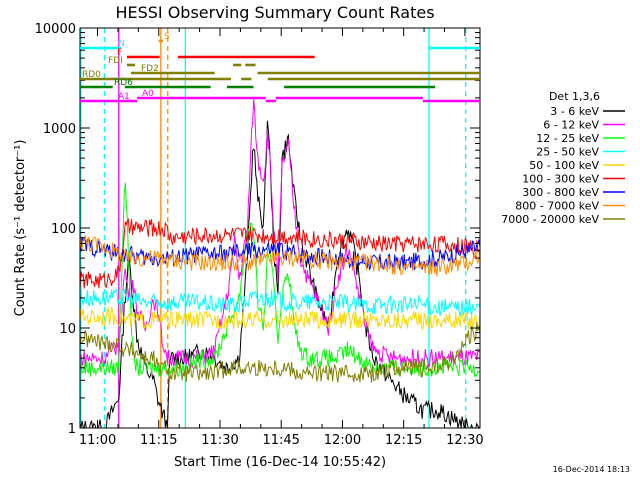 This screenshot has width=640, height=480. What do you see at coordinates (115, 61) in the screenshot?
I see `flag-label-fdi: FDI` at bounding box center [115, 61].